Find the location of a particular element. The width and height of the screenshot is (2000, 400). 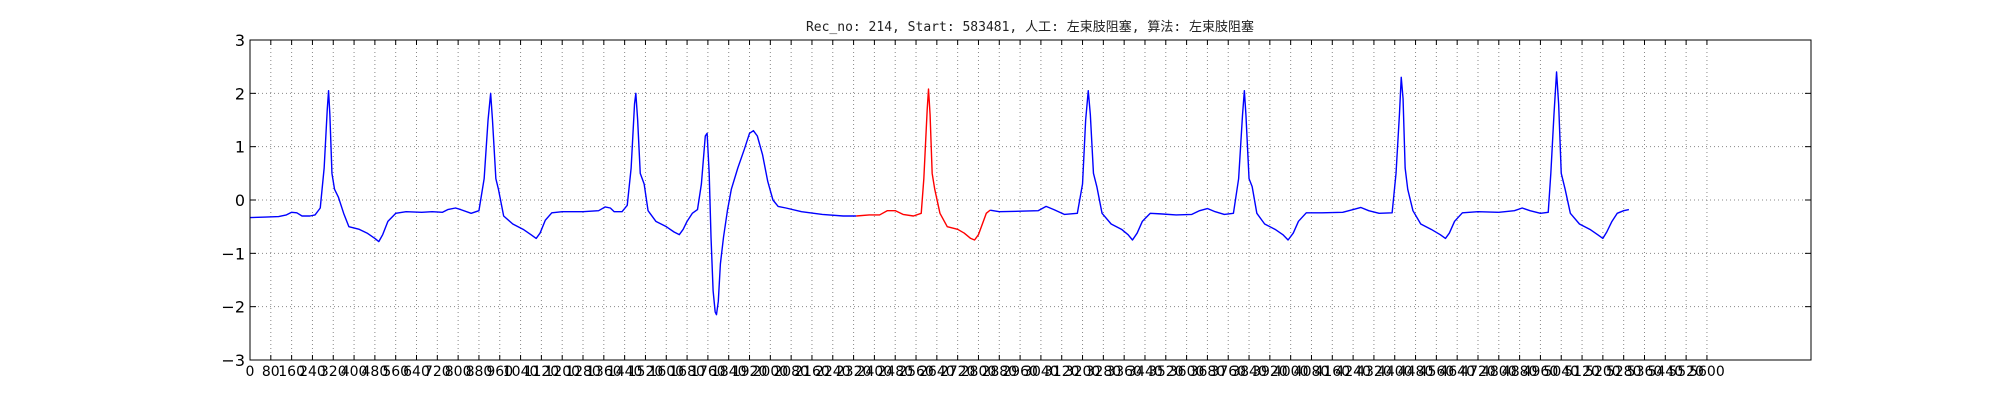

x-tick-label: 1760 is located at coordinates (708, 372).